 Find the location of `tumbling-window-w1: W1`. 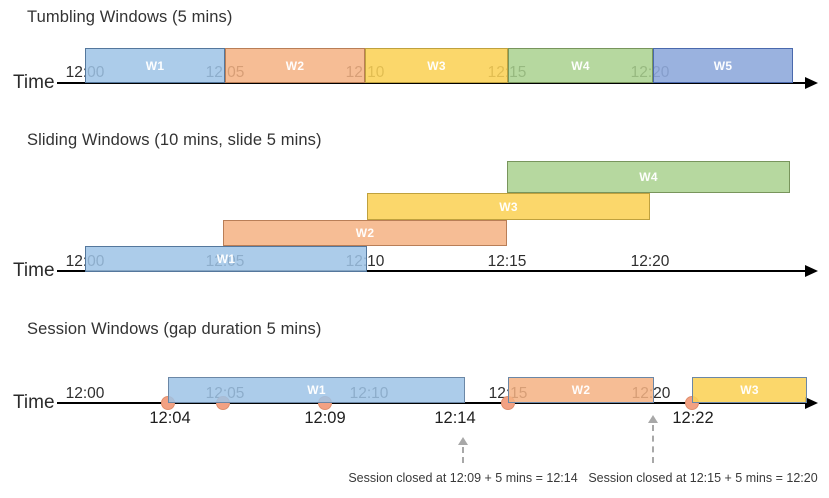

tumbling-window-w1: W1 is located at coordinates (155, 65).